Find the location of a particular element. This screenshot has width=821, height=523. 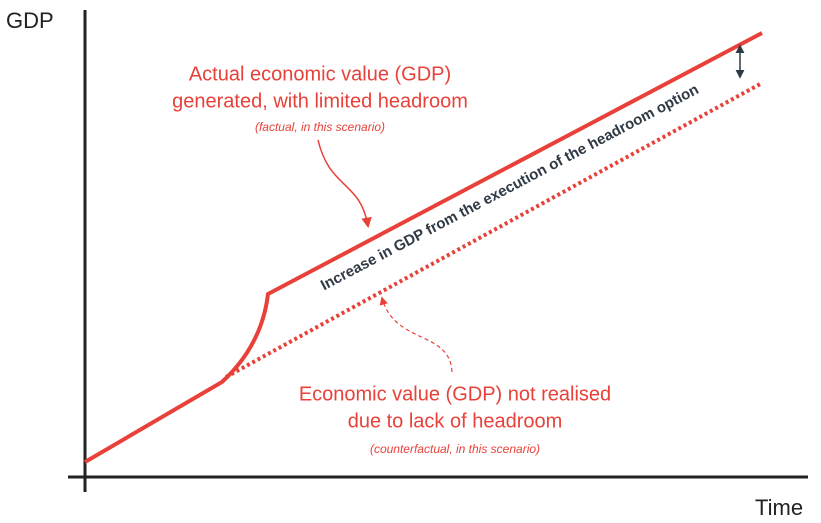

factual-arrow is located at coordinates (344, 184).